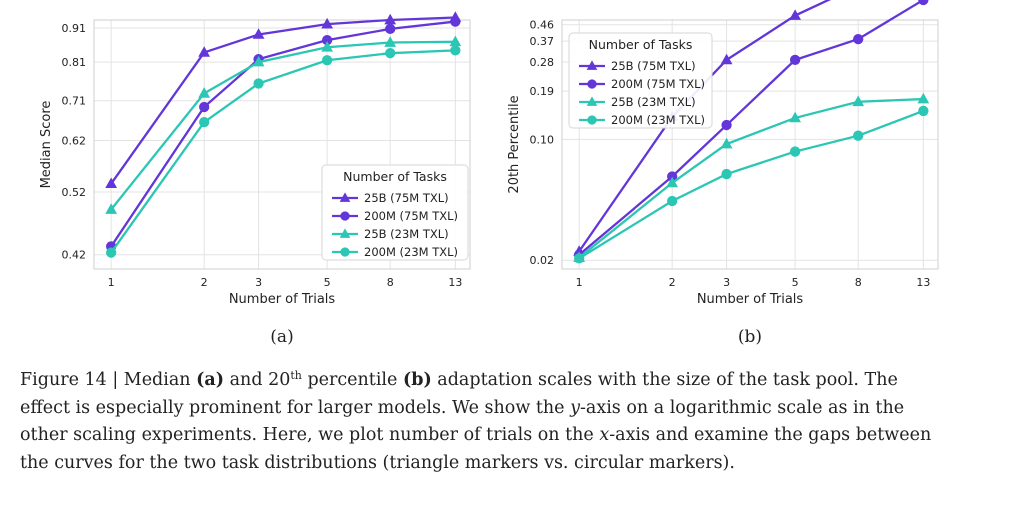  What do you see at coordinates (74, 140) in the screenshot?
I see `y-tick-label: 0.62` at bounding box center [74, 140].